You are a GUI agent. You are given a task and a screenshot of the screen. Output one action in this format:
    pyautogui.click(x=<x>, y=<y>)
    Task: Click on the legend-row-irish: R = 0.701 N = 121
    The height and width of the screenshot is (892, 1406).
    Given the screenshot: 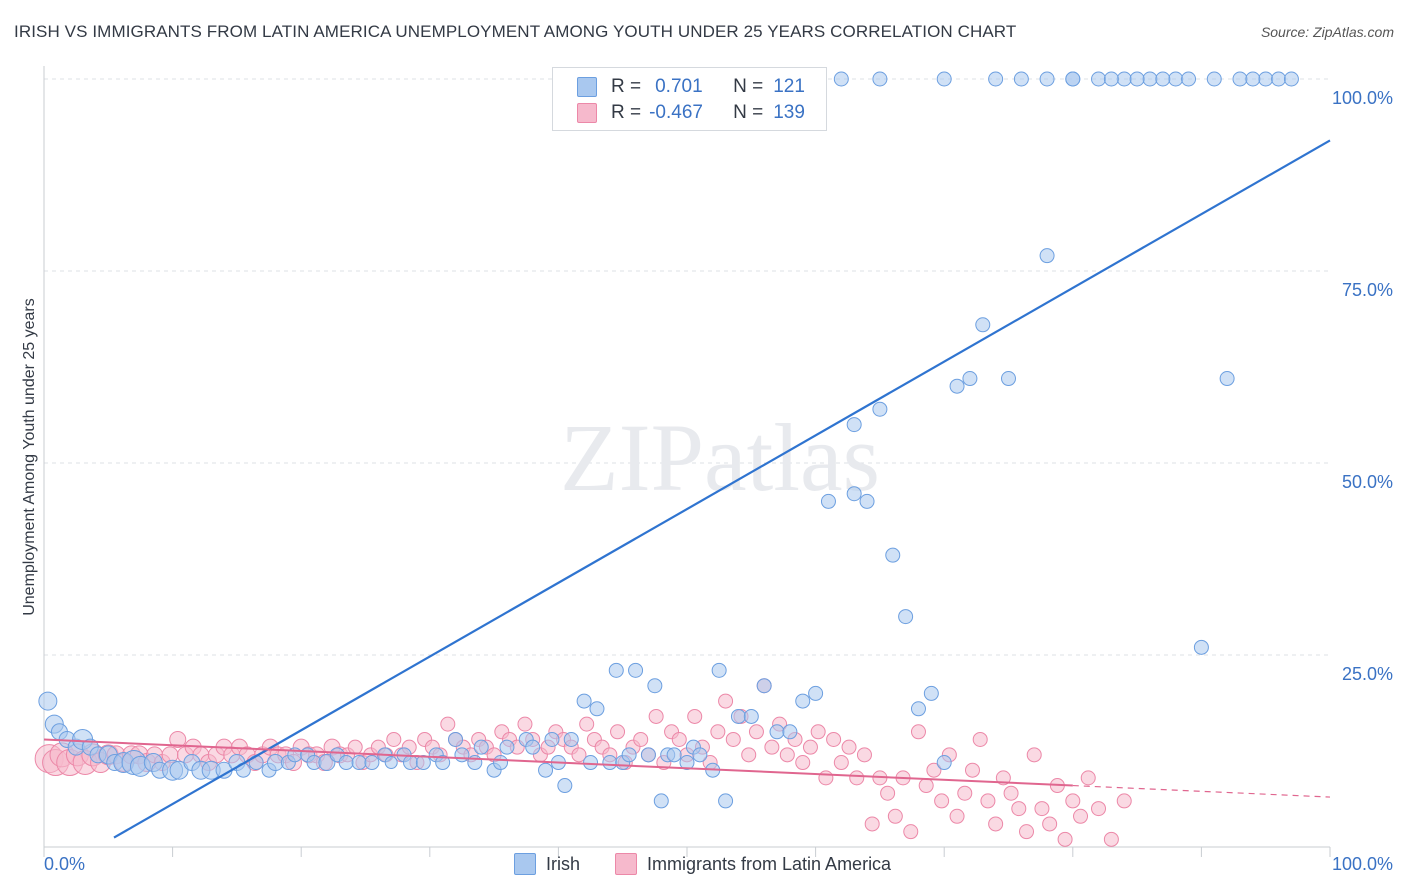 What is the action you would take?
    pyautogui.click(x=691, y=87)
    